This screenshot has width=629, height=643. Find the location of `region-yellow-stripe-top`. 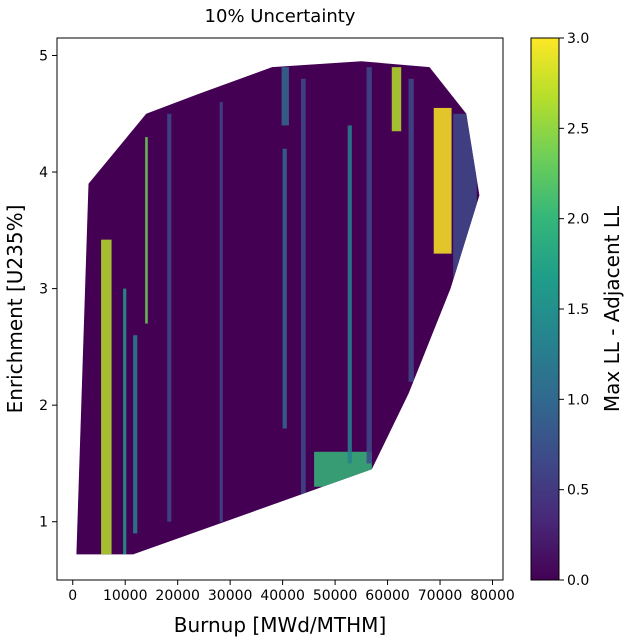

region-yellow-stripe-top is located at coordinates (396, 99).